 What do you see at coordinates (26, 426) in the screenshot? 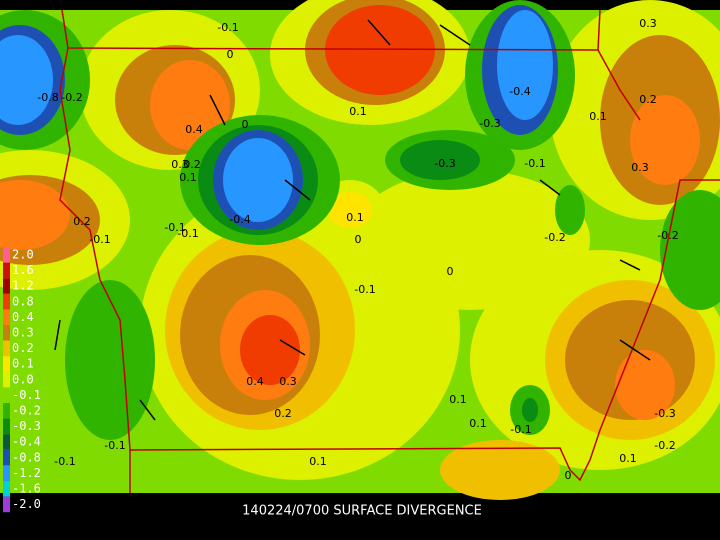
I see `legend-label: -0.3` at bounding box center [26, 426].